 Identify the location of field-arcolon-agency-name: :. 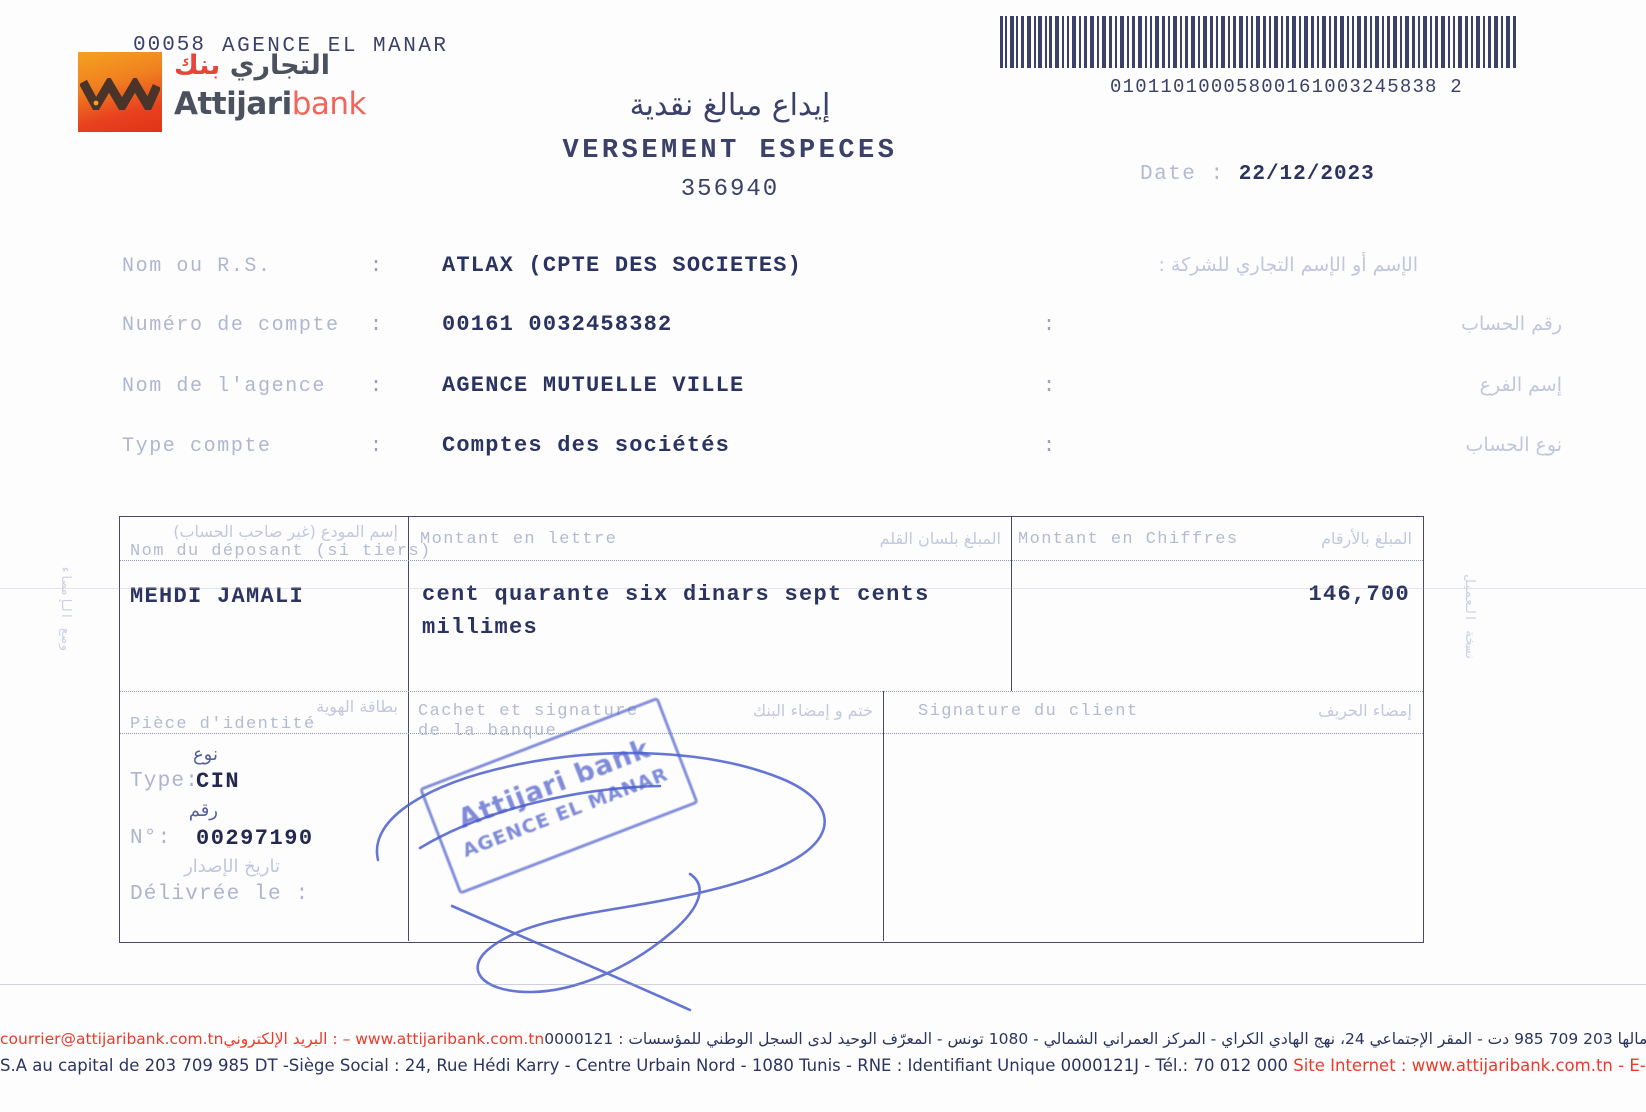
(1049, 386).